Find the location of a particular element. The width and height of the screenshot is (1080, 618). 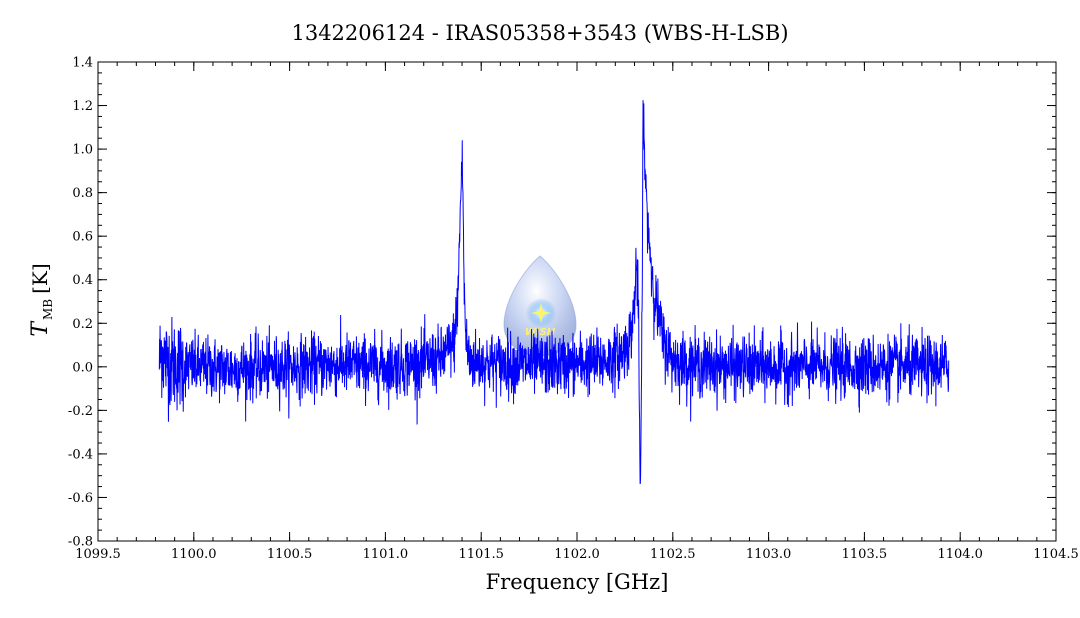

x-tick-label: 1101.5 is located at coordinates (481, 554).